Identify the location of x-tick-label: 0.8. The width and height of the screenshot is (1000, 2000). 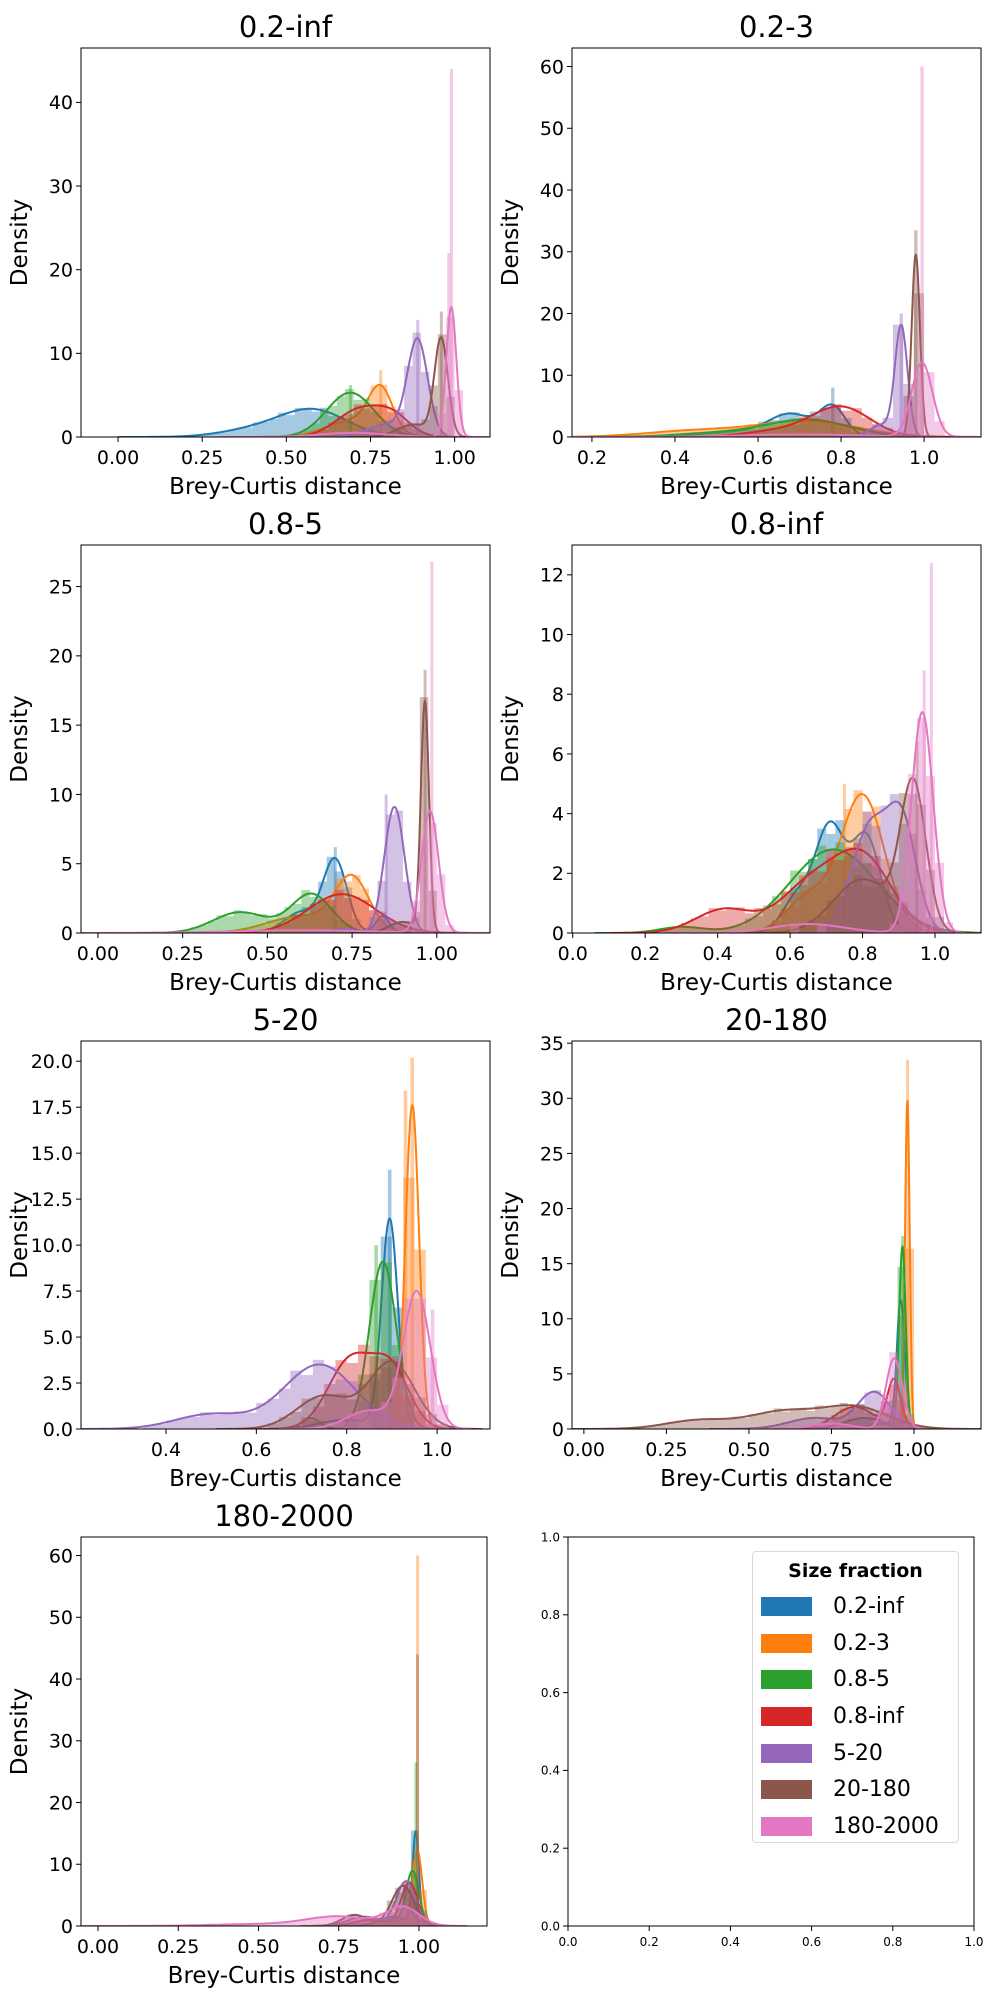
(862, 954).